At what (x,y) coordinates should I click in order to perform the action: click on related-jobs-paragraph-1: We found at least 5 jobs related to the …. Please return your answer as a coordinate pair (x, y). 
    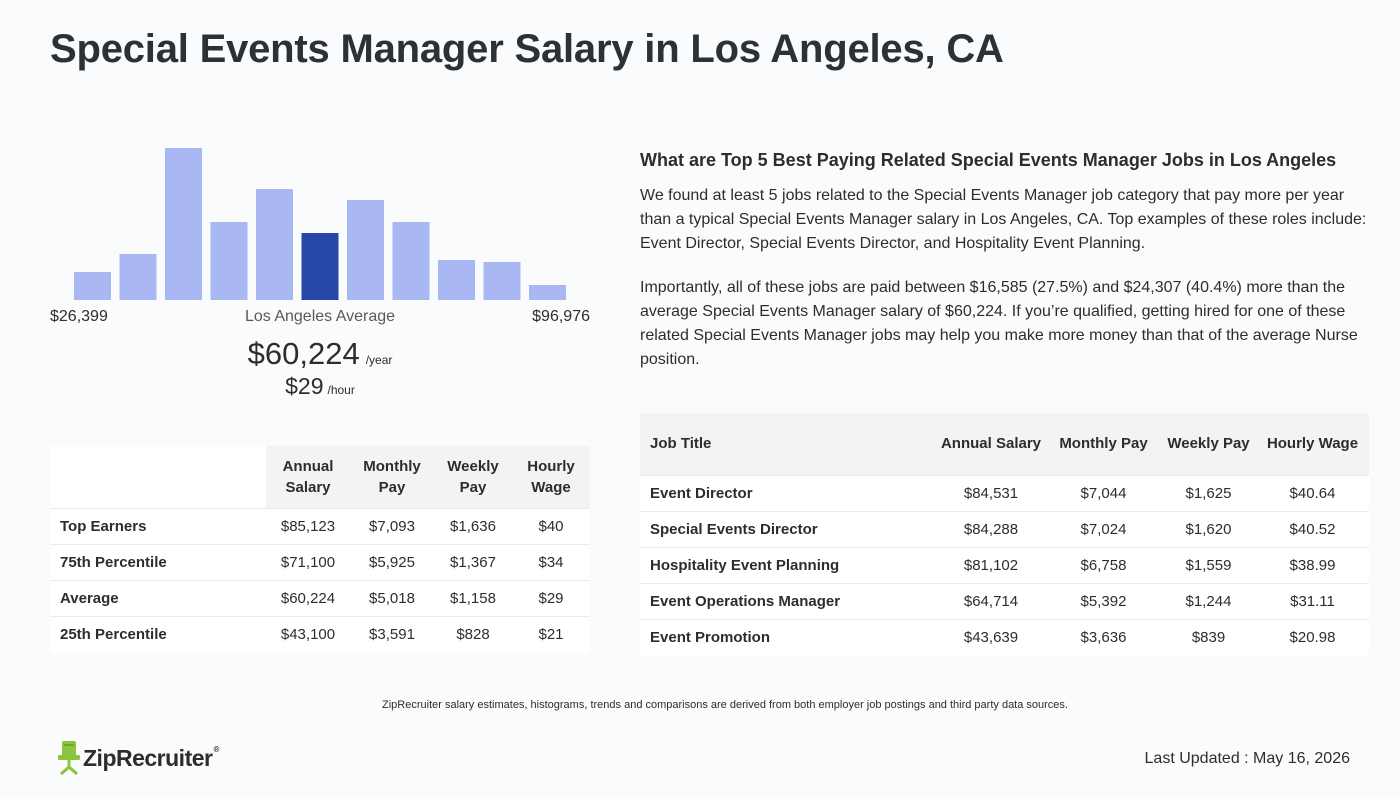
    Looking at the image, I should click on (1003, 219).